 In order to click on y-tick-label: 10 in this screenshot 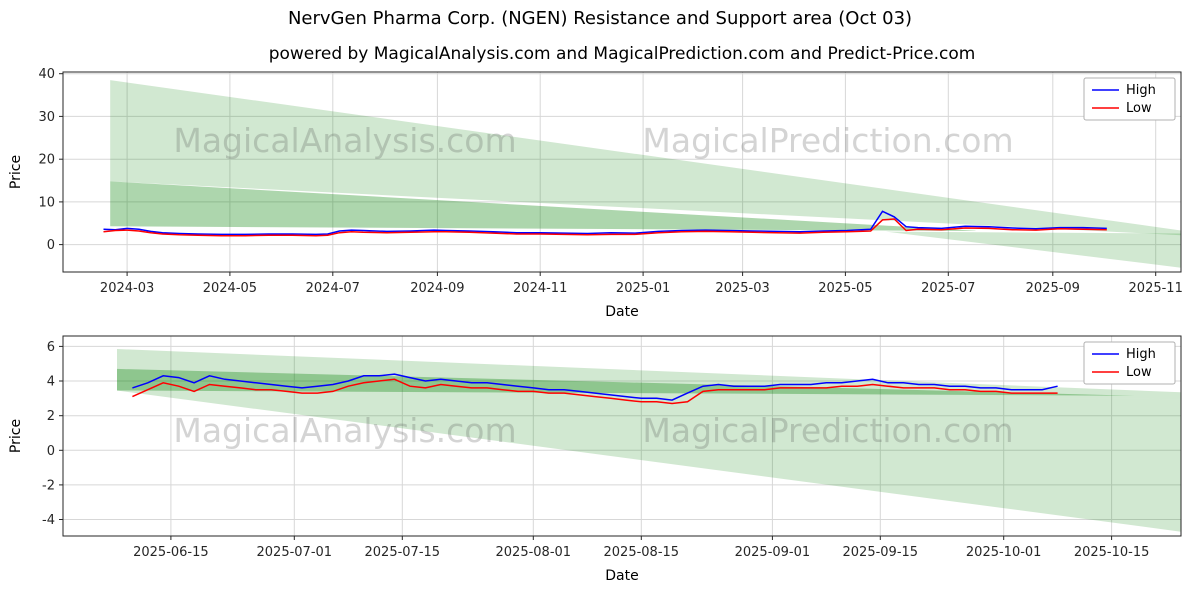, I will do `click(46, 202)`.